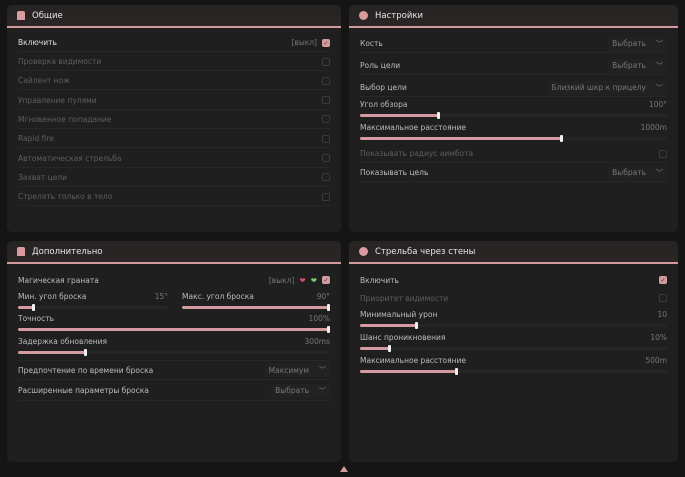  What do you see at coordinates (256, 302) in the screenshot?
I see `max-angle-slider: Макс. угол броска 90°` at bounding box center [256, 302].